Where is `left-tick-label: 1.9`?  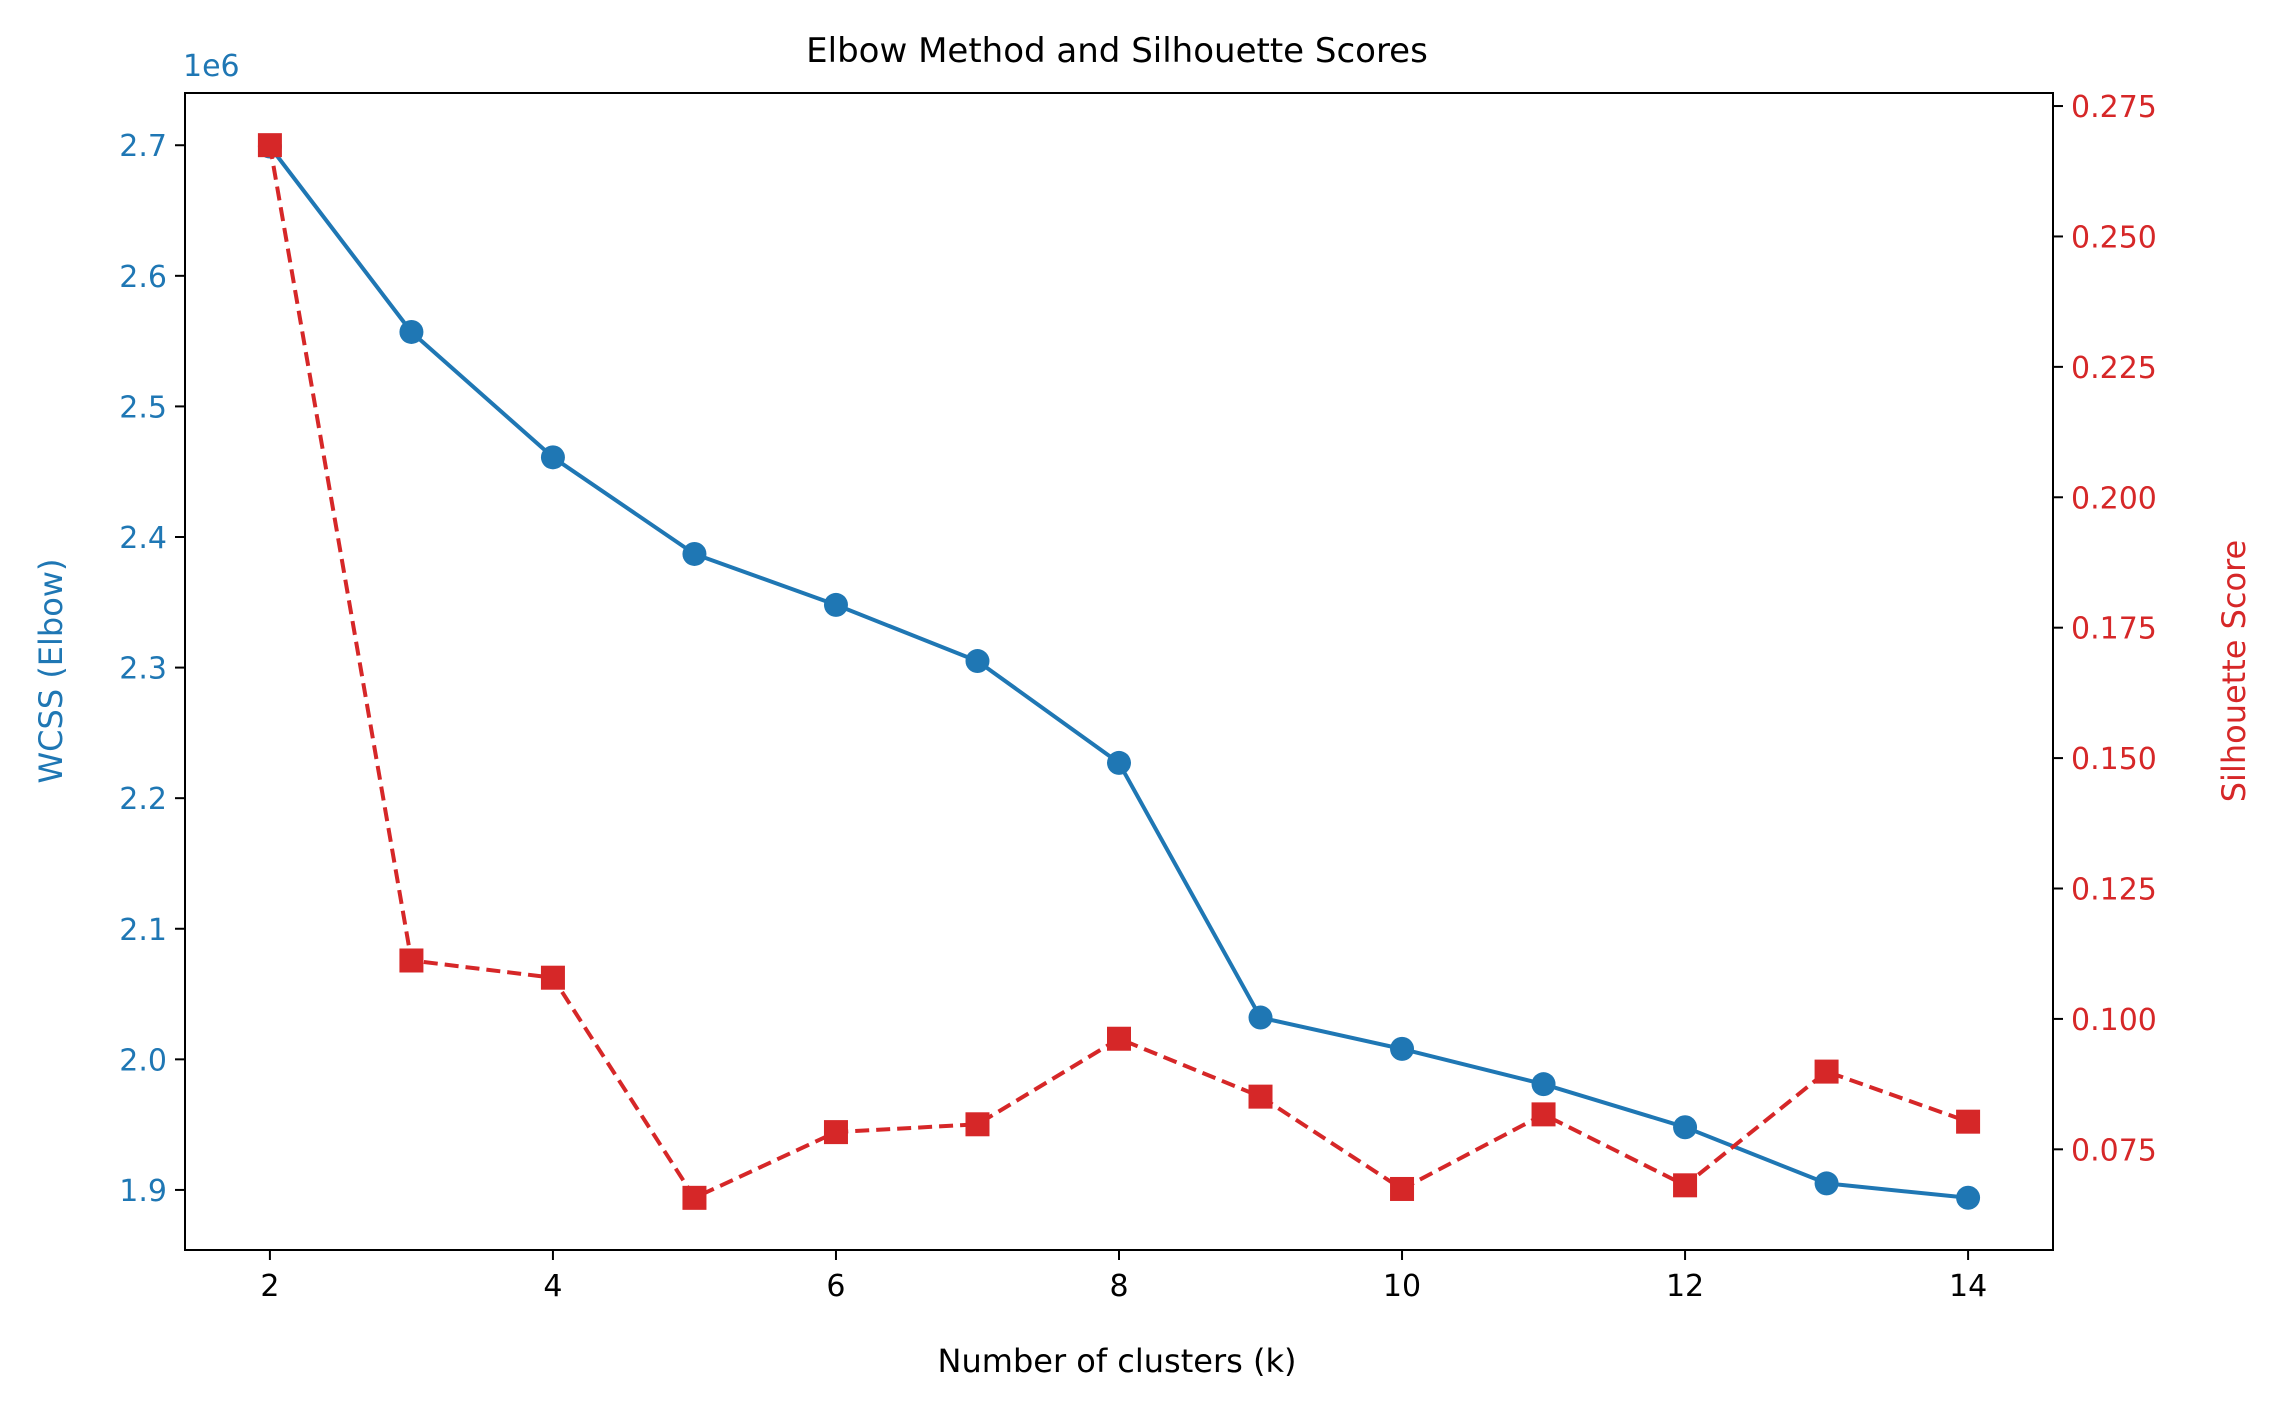
left-tick-label: 1.9 is located at coordinates (143, 1191).